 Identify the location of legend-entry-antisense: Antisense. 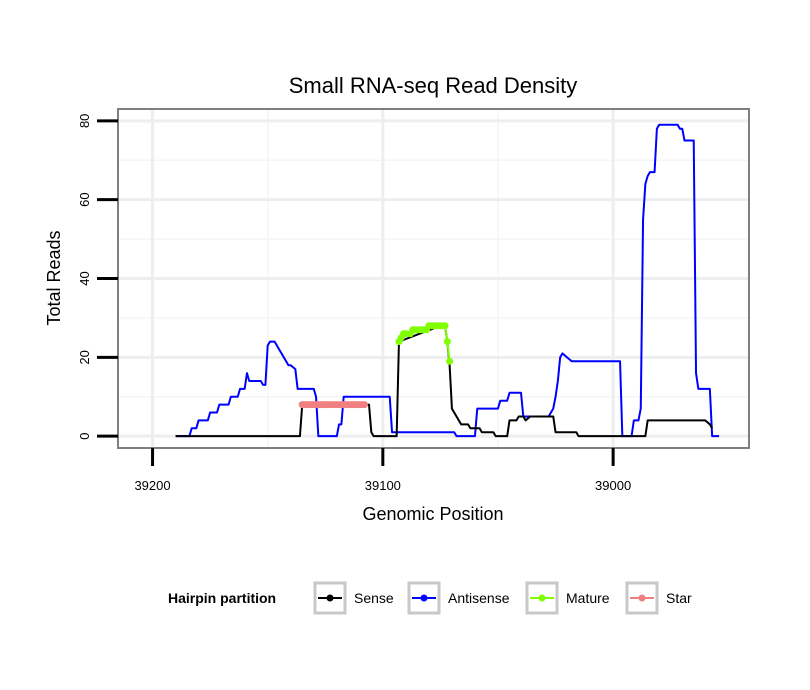
(458, 598).